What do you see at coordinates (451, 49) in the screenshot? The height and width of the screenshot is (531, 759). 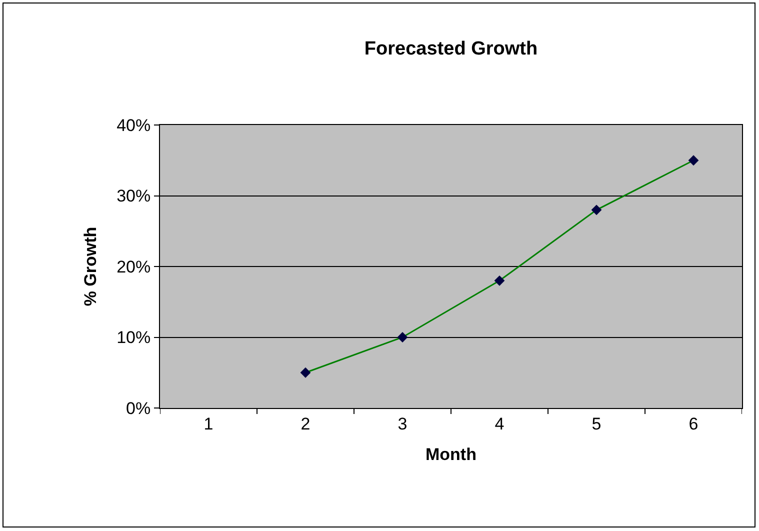 I see `chart-title: Forecasted Growth` at bounding box center [451, 49].